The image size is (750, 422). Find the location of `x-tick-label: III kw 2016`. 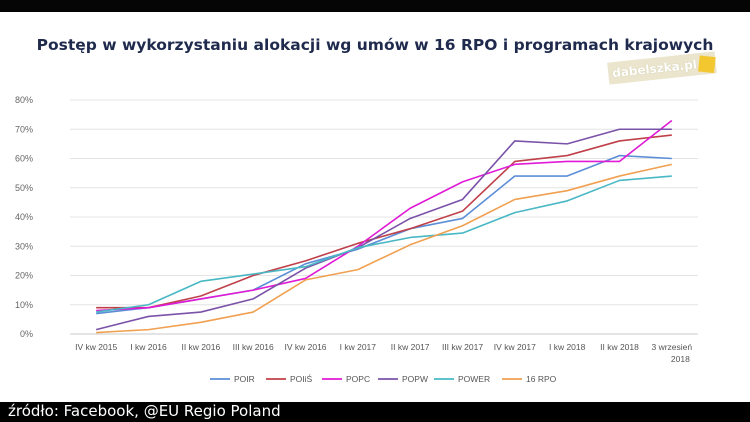

x-tick-label: III kw 2016 is located at coordinates (253, 347).